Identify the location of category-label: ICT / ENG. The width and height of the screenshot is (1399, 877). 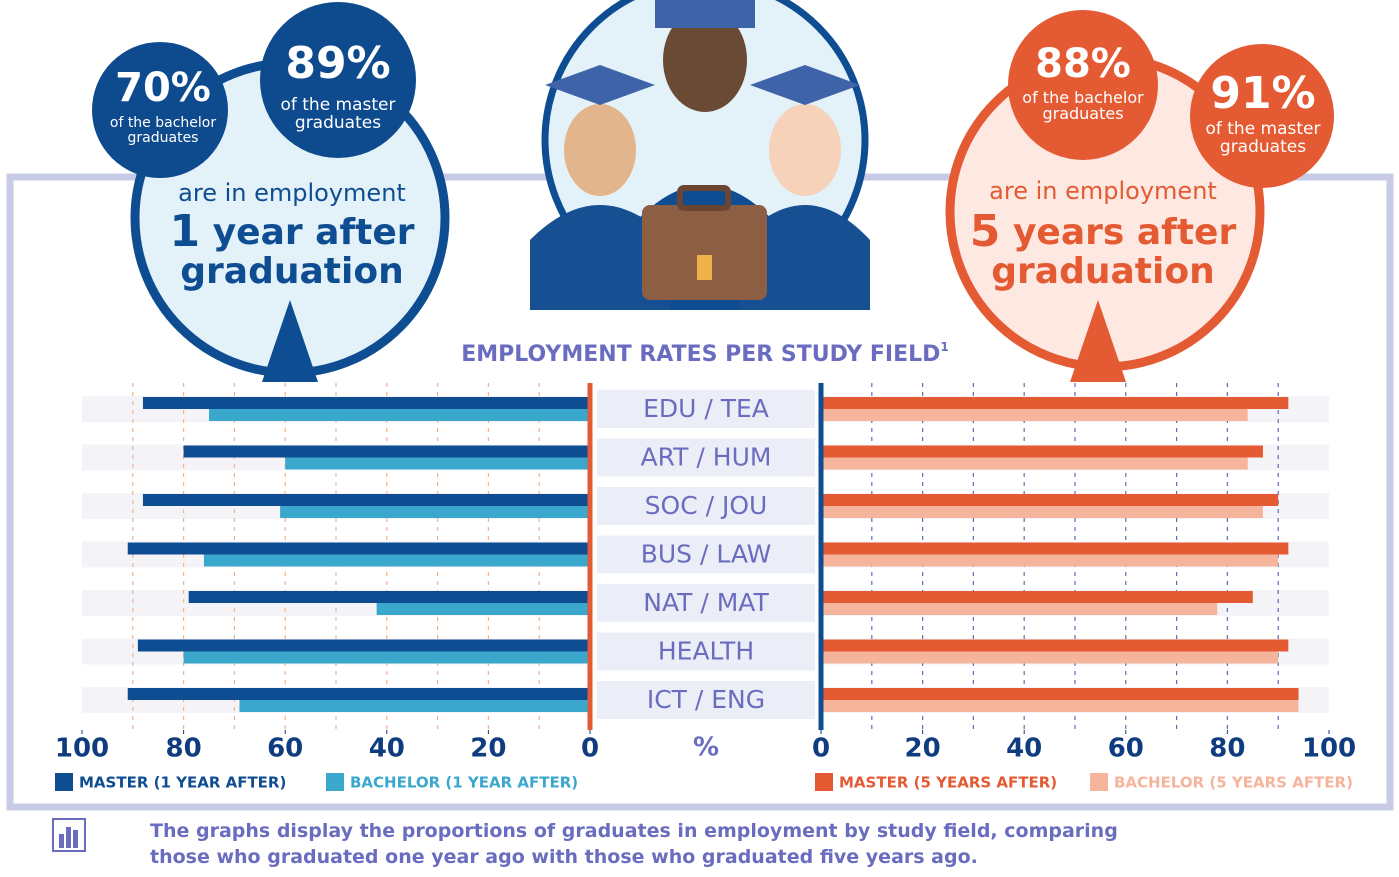
(706, 699).